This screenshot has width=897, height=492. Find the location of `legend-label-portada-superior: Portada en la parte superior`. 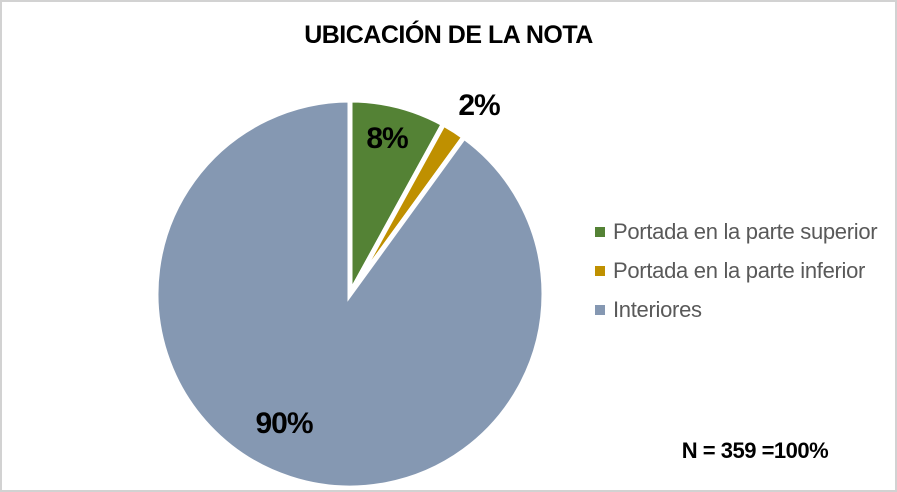

legend-label-portada-superior: Portada en la parte superior is located at coordinates (745, 231).